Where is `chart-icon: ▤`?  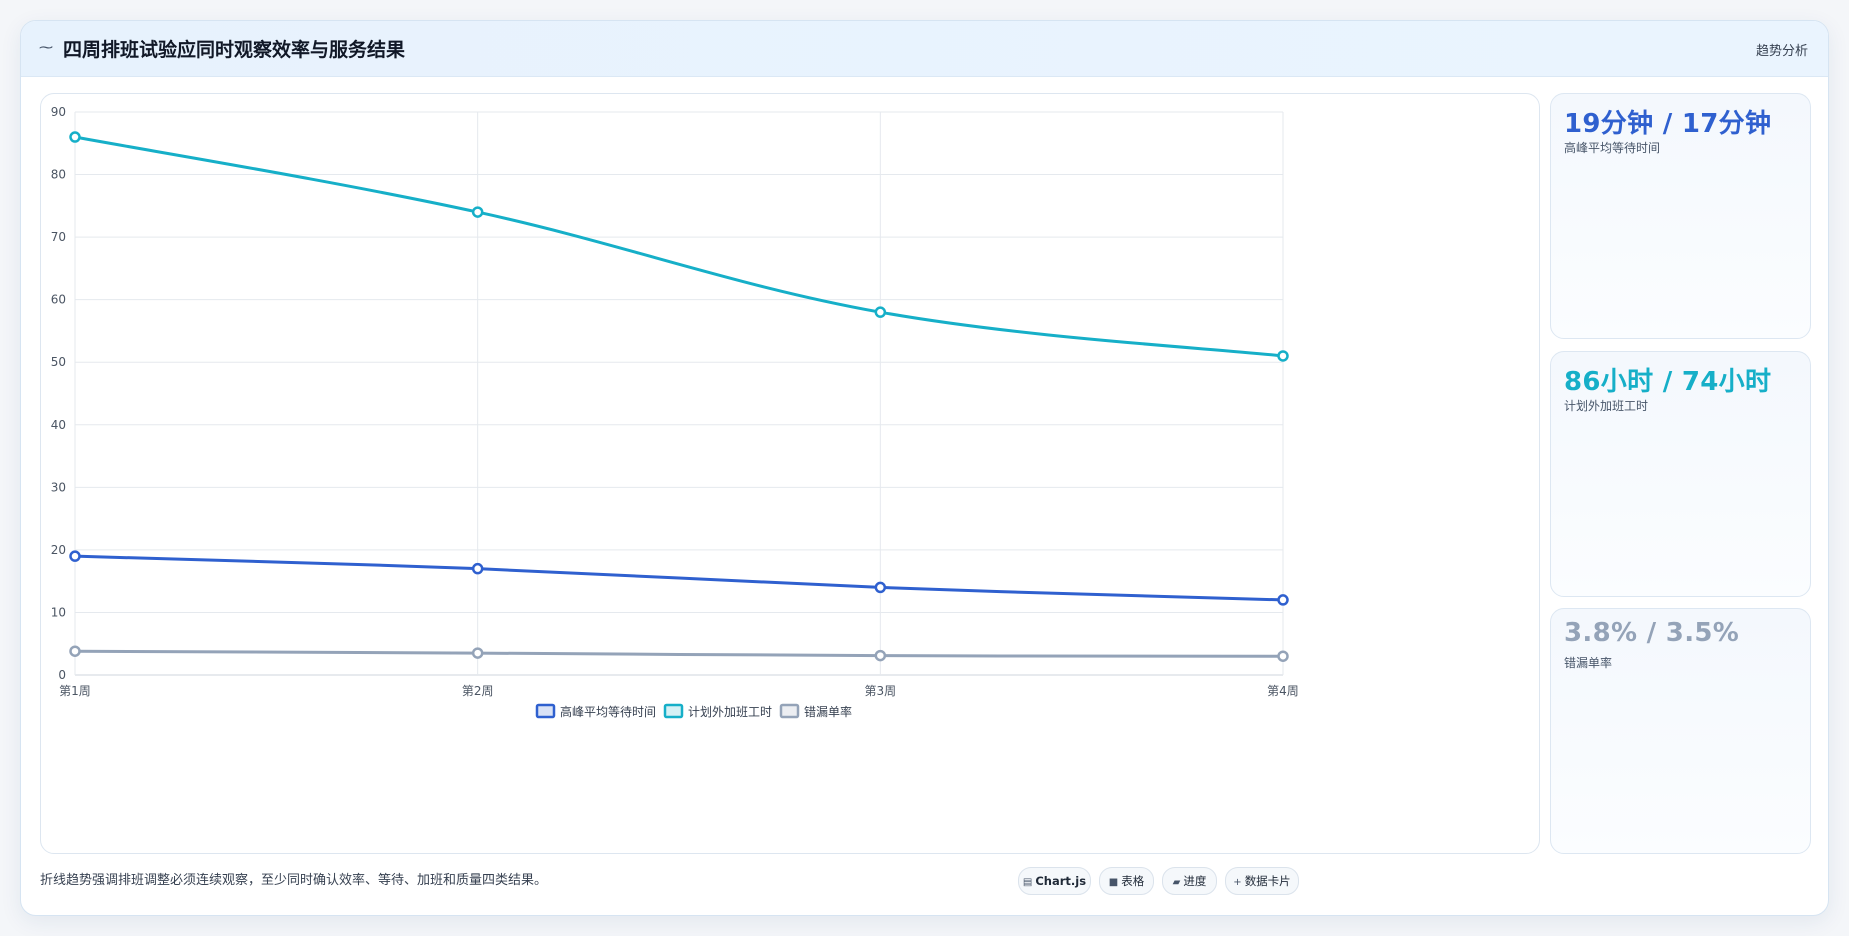 chart-icon: ▤ is located at coordinates (1027, 882).